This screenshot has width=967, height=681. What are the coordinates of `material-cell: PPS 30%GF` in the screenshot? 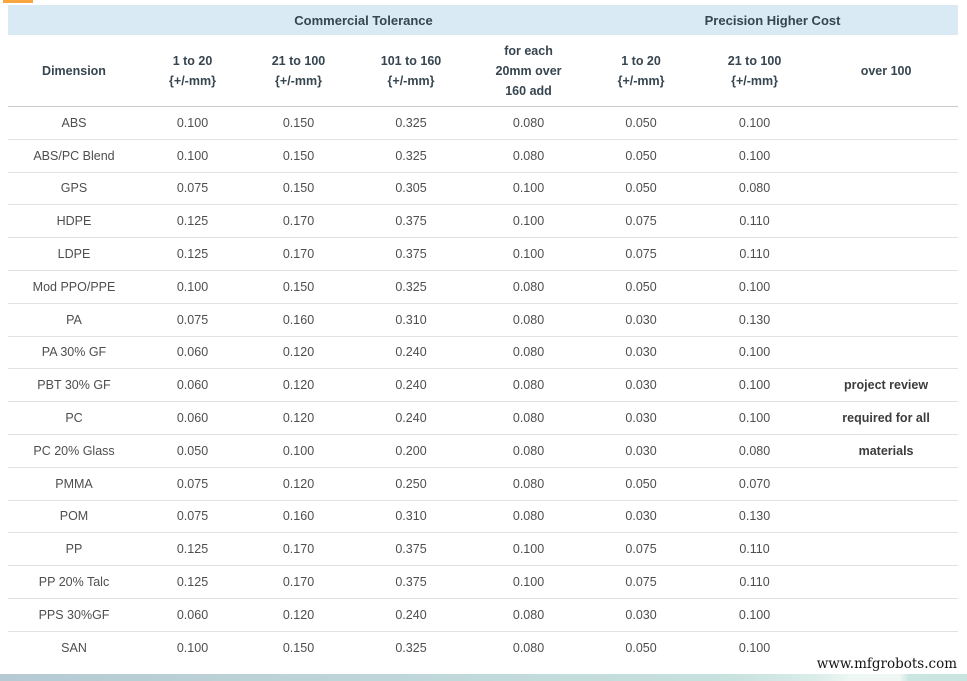 It's located at (74, 614).